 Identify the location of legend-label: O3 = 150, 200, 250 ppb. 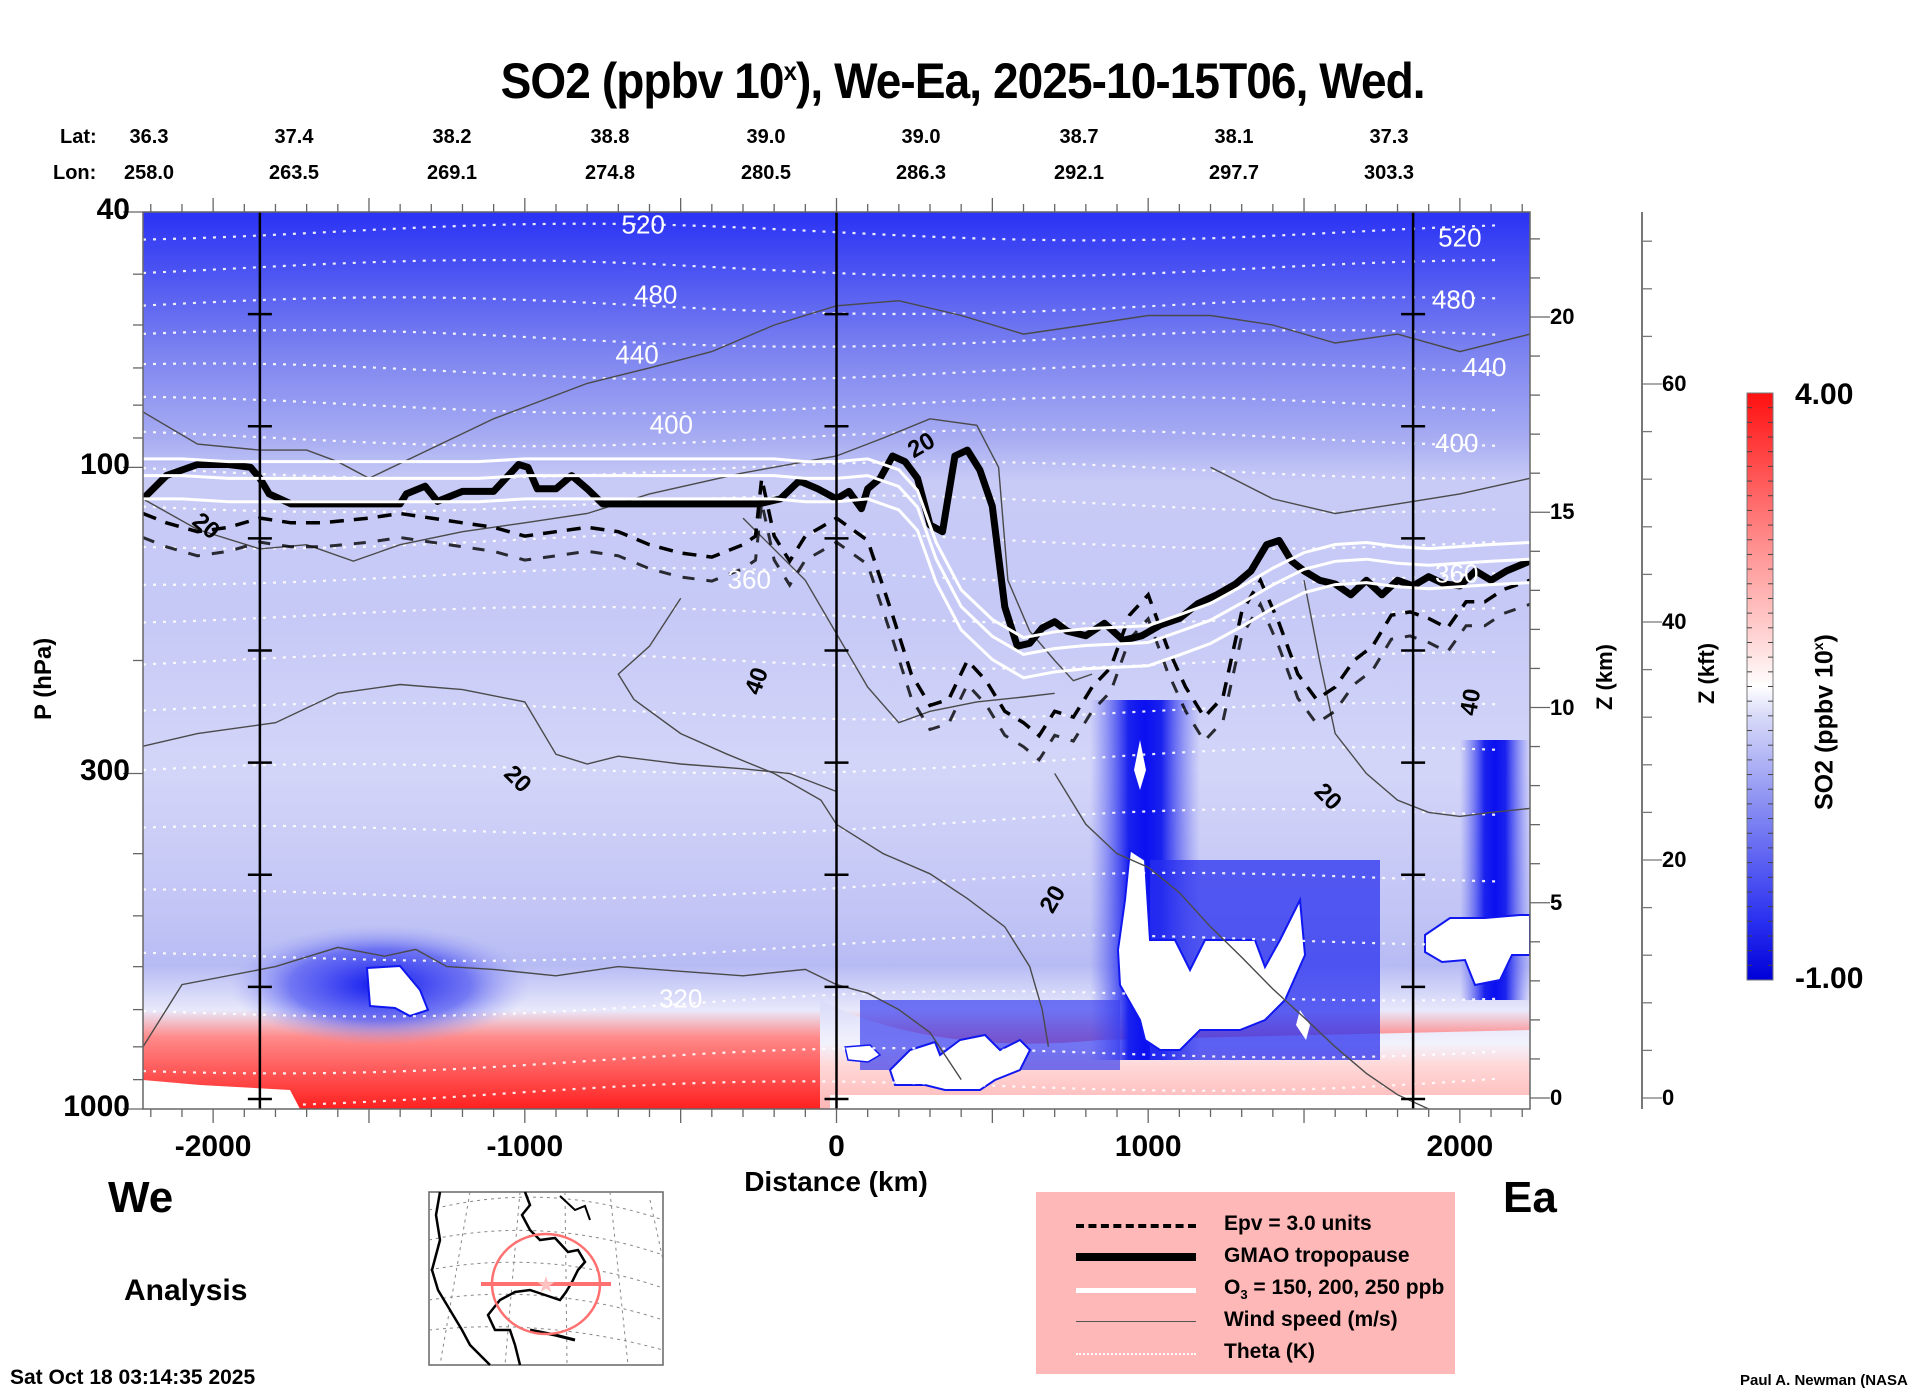
(1334, 1289).